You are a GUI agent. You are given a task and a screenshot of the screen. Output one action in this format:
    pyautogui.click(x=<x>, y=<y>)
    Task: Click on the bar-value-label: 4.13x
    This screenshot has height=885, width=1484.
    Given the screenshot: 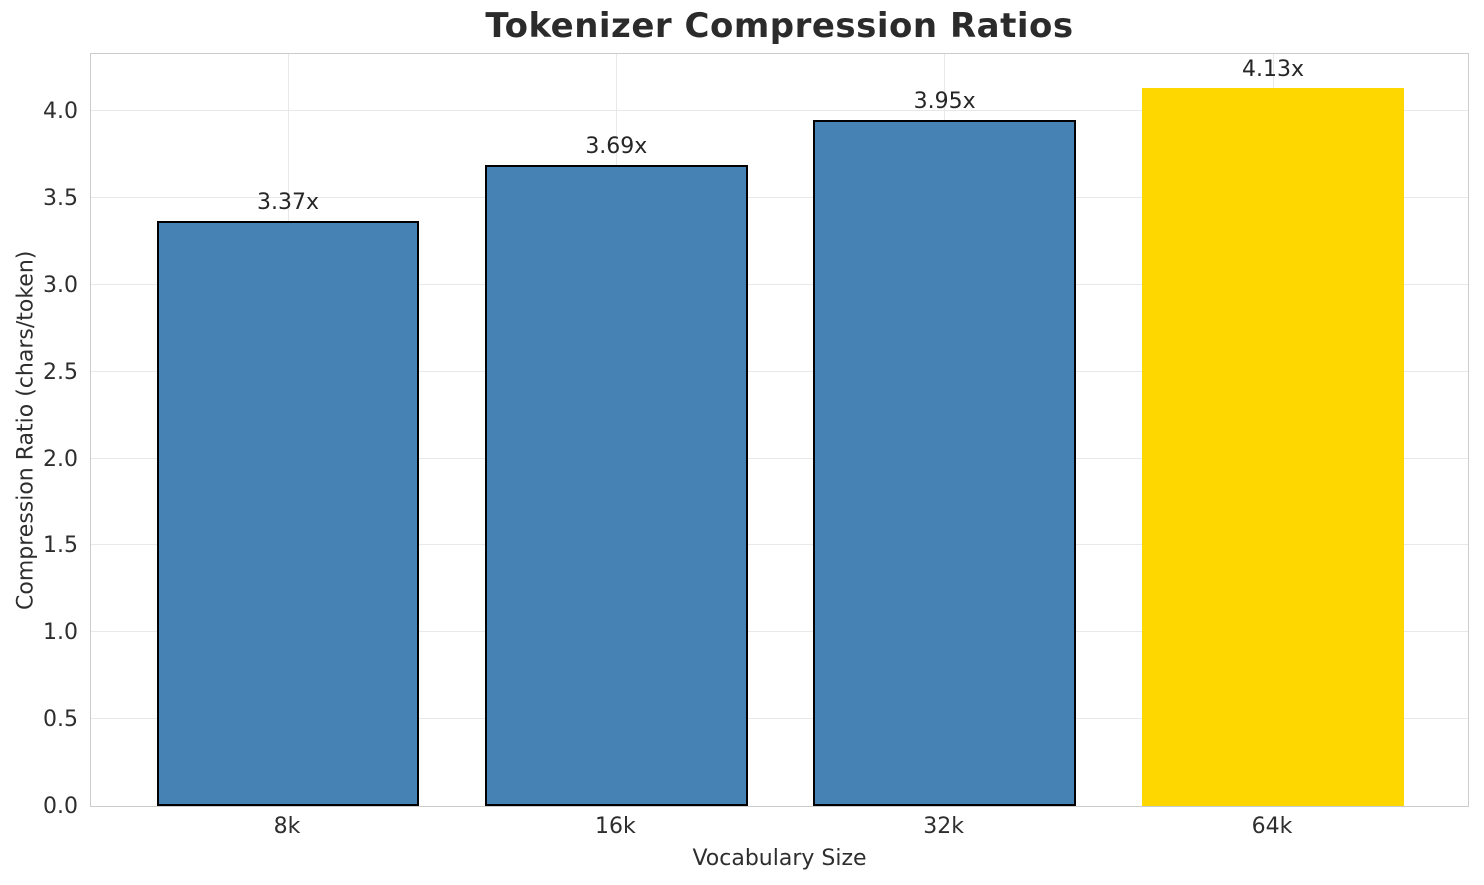 What is the action you would take?
    pyautogui.click(x=1272, y=70)
    